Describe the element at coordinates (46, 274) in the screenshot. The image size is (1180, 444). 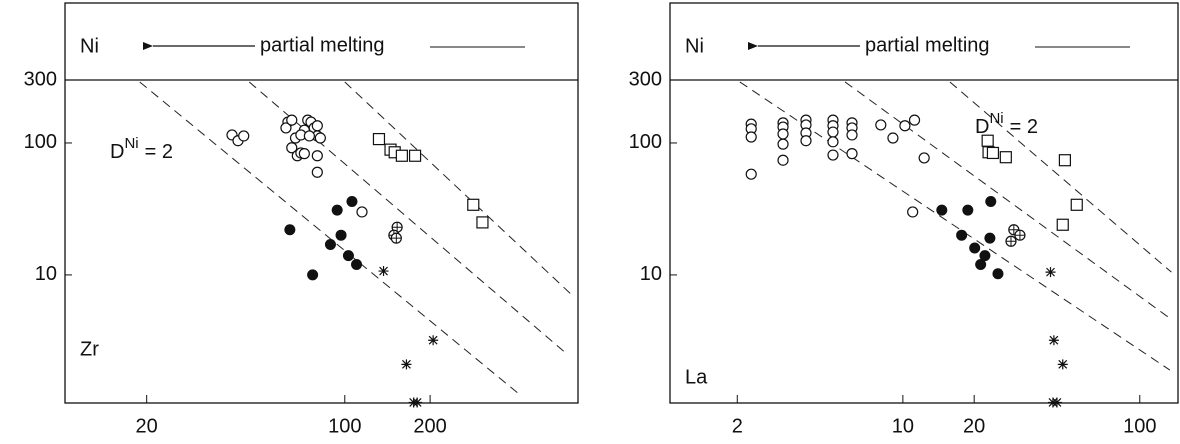
I see `y-tick-label: 10` at that location.